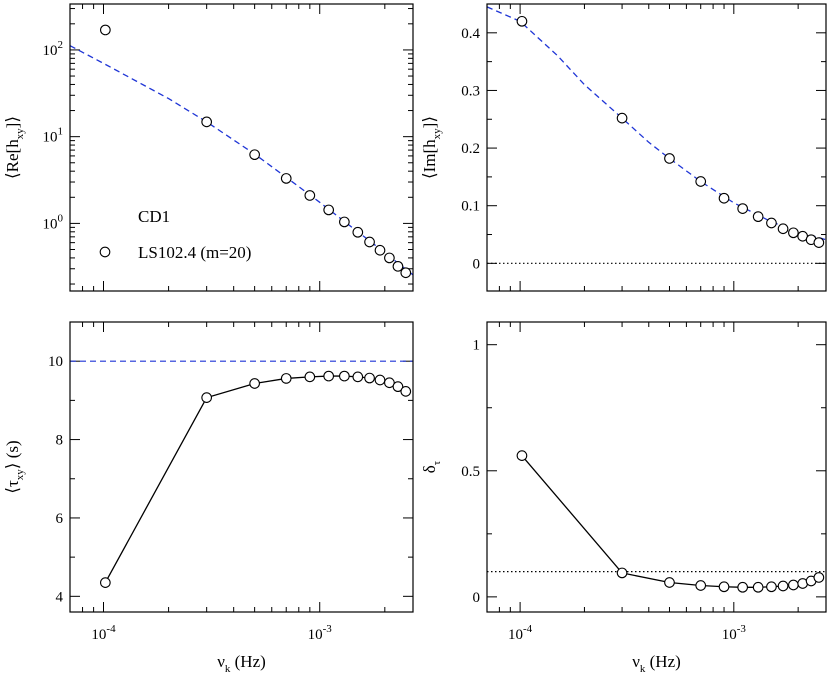 This screenshot has height=673, width=830. I want to click on y-tick-label: 8, so click(60, 441).